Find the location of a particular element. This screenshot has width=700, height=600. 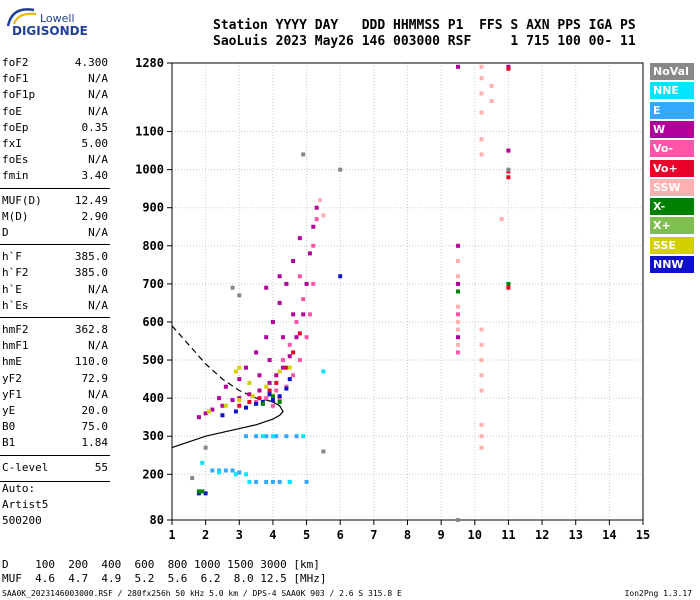

param-name: MUF(D) is located at coordinates (22, 200).